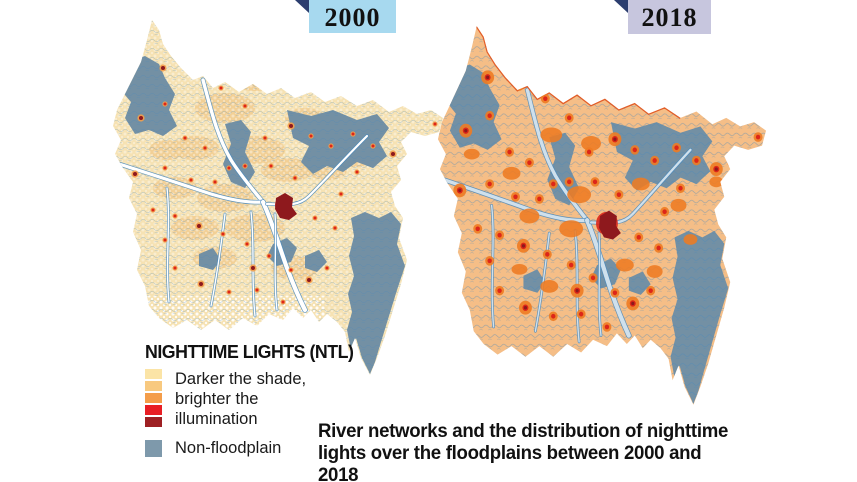 This screenshot has height=482, width=857. I want to click on legend-swatch-non-floodplain, so click(153, 448).